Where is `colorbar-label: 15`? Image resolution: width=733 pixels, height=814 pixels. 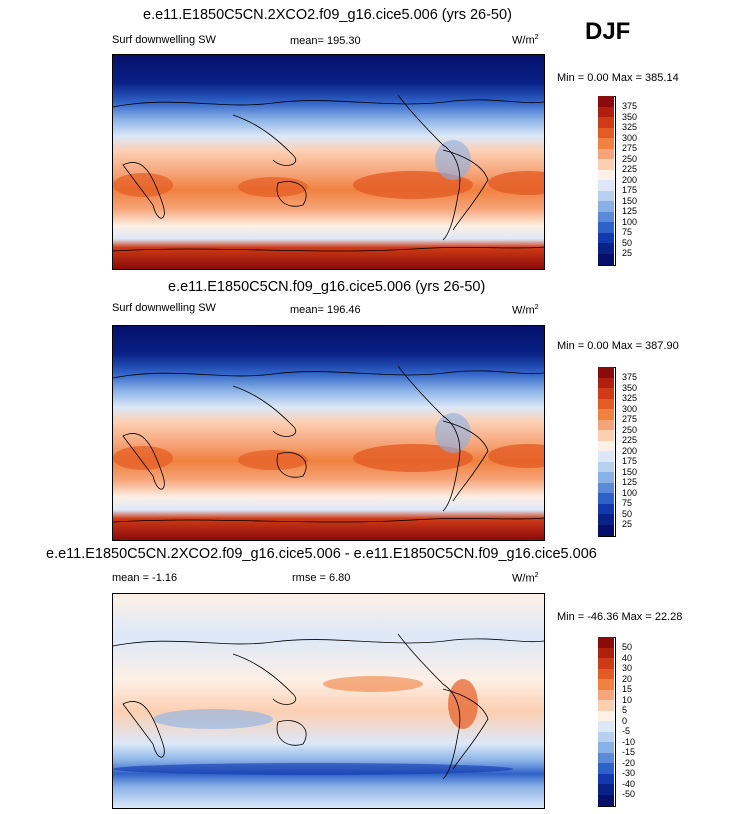
colorbar-label: 15 is located at coordinates (627, 689).